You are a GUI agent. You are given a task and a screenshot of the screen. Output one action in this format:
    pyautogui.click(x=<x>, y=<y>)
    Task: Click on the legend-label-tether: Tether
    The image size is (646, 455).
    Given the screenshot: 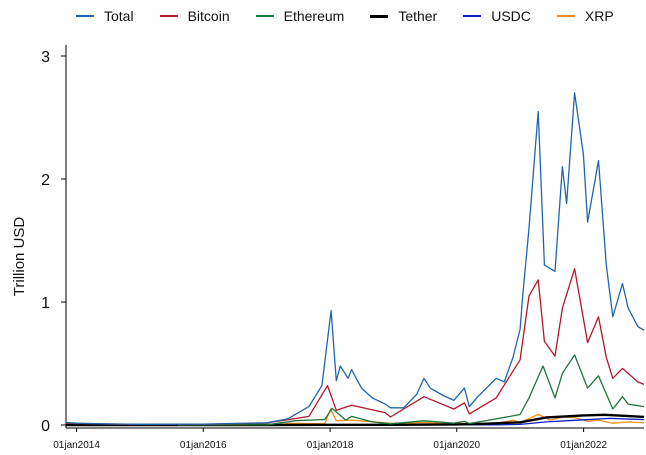 What is the action you would take?
    pyautogui.click(x=418, y=16)
    